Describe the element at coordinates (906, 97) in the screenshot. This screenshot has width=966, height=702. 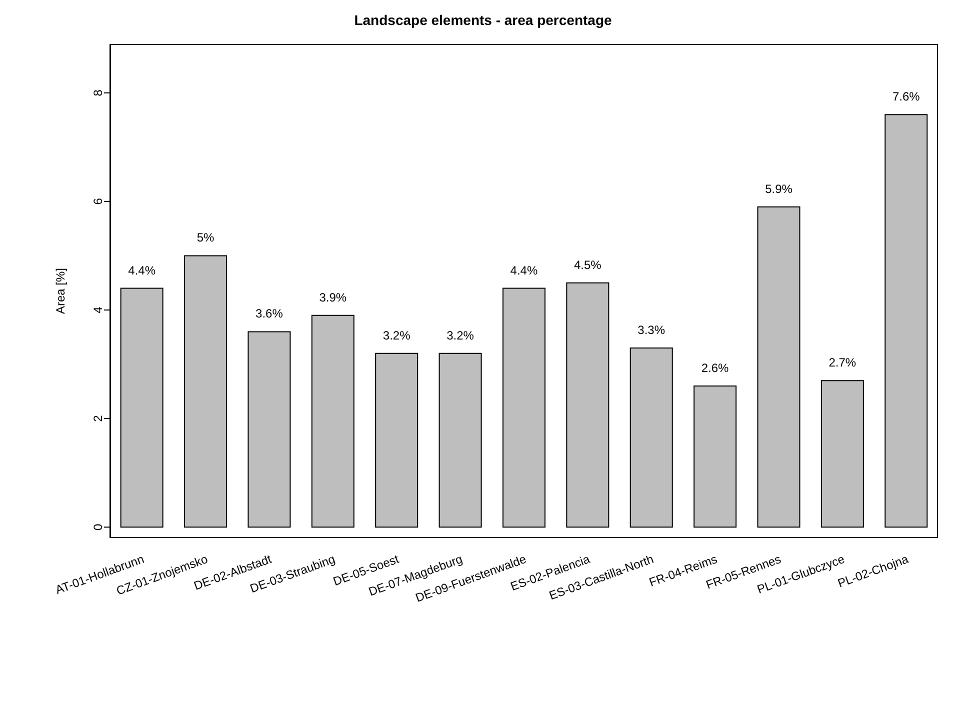
I see `data-label: 7.6%` at that location.